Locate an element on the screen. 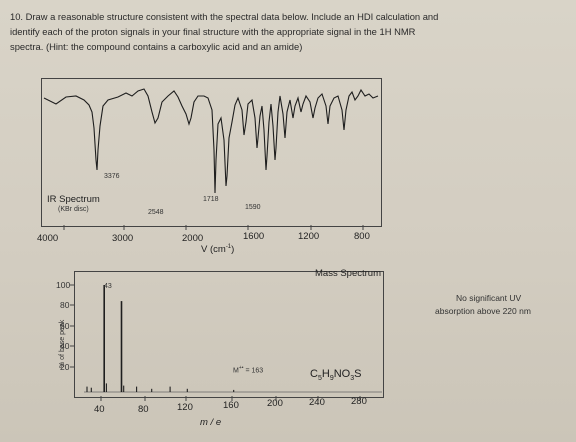  ir-peak-label: 1718 is located at coordinates (211, 199).